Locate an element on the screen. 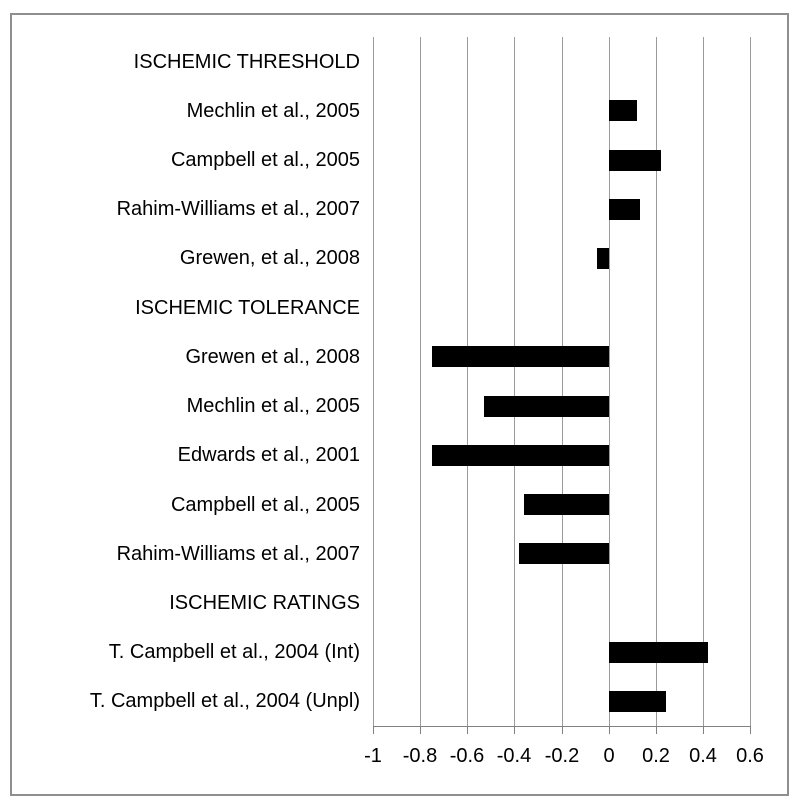  category-label: Edwards et al., 2001 is located at coordinates (268, 455).